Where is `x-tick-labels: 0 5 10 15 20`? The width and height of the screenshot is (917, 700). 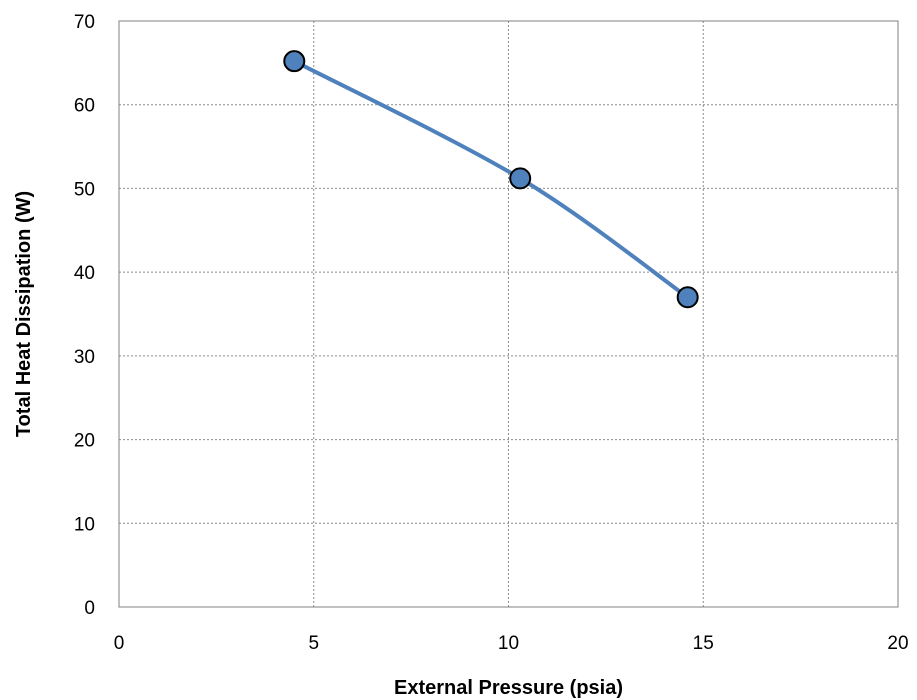
x-tick-labels: 0 5 10 15 20 is located at coordinates (511, 643).